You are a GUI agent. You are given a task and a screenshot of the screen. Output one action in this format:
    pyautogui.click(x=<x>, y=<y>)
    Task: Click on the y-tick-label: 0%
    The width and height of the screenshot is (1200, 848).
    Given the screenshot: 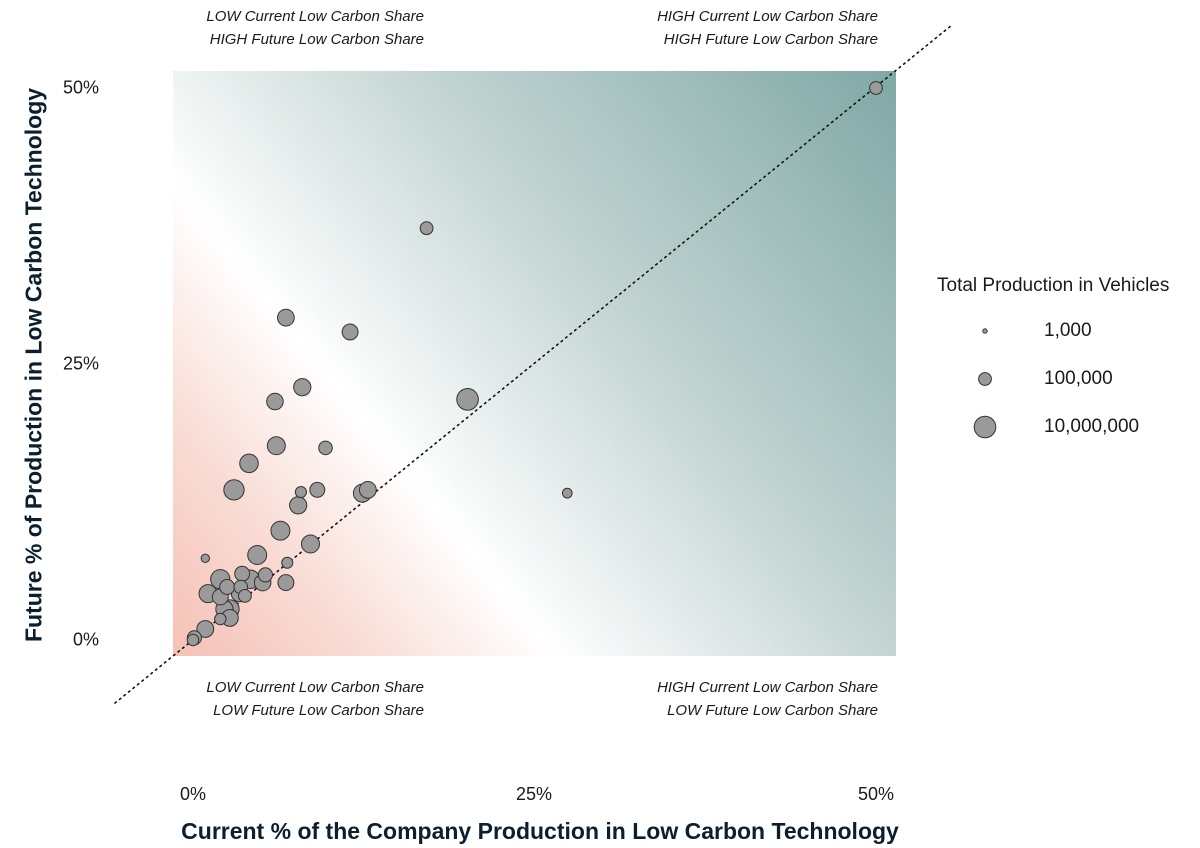 What is the action you would take?
    pyautogui.click(x=85, y=639)
    